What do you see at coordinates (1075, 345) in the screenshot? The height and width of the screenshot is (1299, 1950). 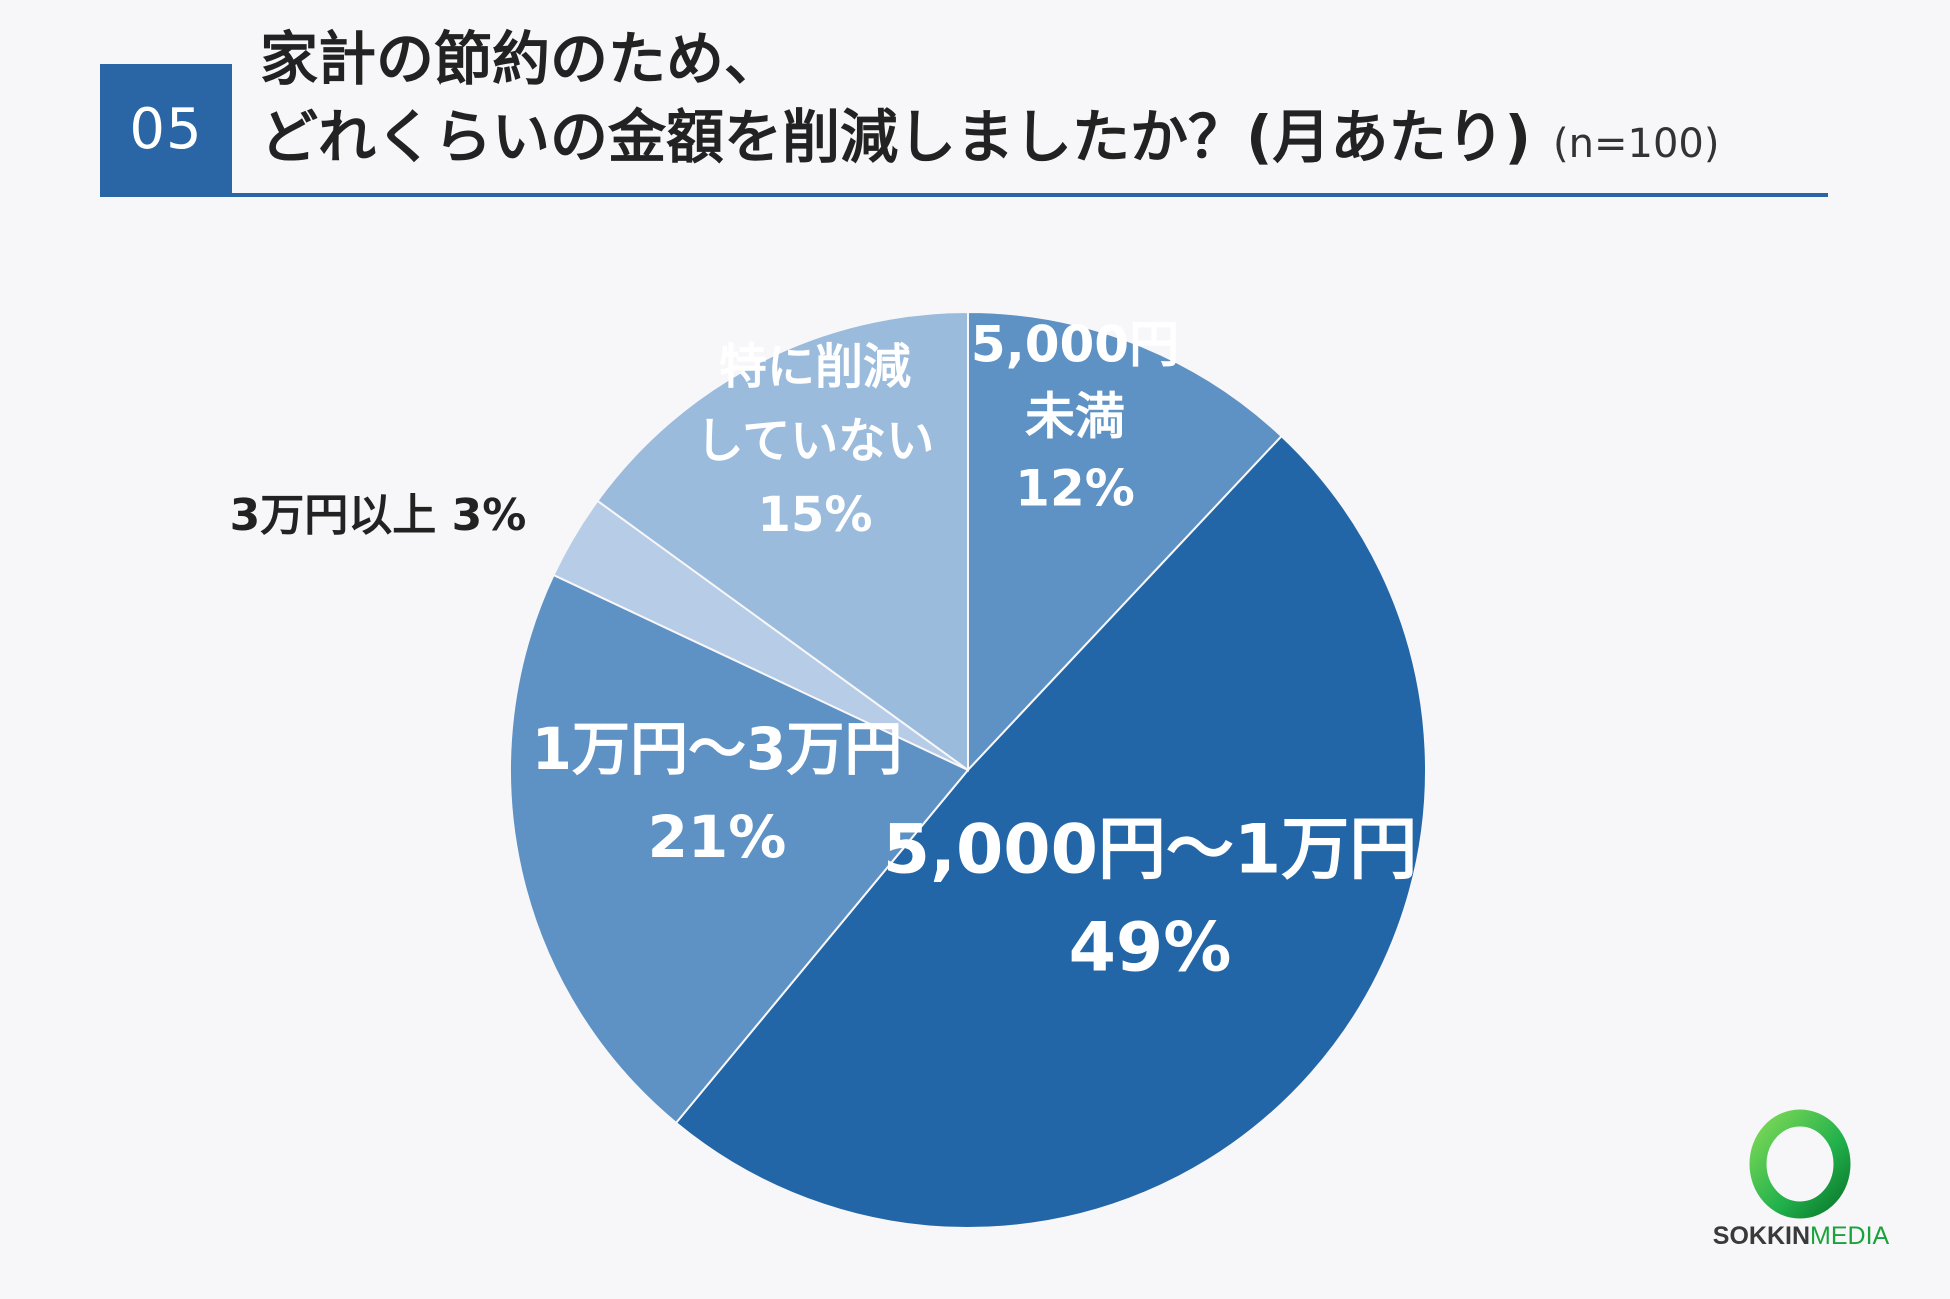 I see `slice-label: 5,000円` at bounding box center [1075, 345].